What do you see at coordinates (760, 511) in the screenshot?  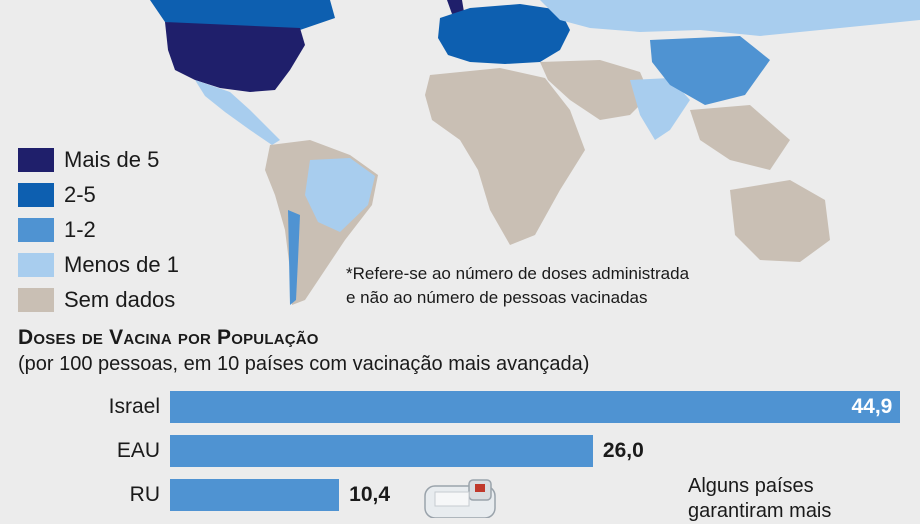 I see `side-note-line-2: garantiram mais` at bounding box center [760, 511].